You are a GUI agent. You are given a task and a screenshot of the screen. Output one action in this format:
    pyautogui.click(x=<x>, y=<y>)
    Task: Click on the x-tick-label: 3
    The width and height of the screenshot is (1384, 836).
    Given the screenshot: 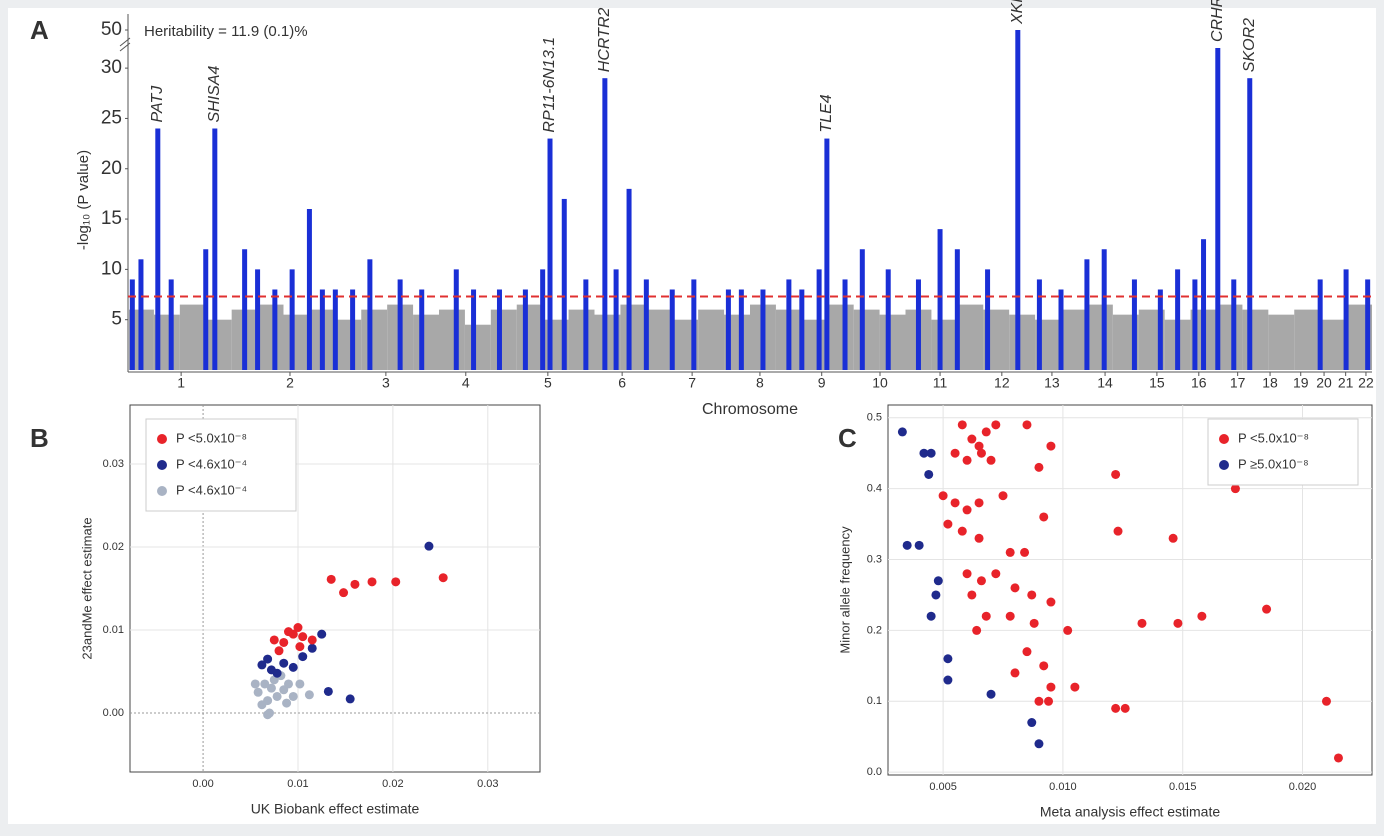 What is the action you would take?
    pyautogui.click(x=386, y=383)
    